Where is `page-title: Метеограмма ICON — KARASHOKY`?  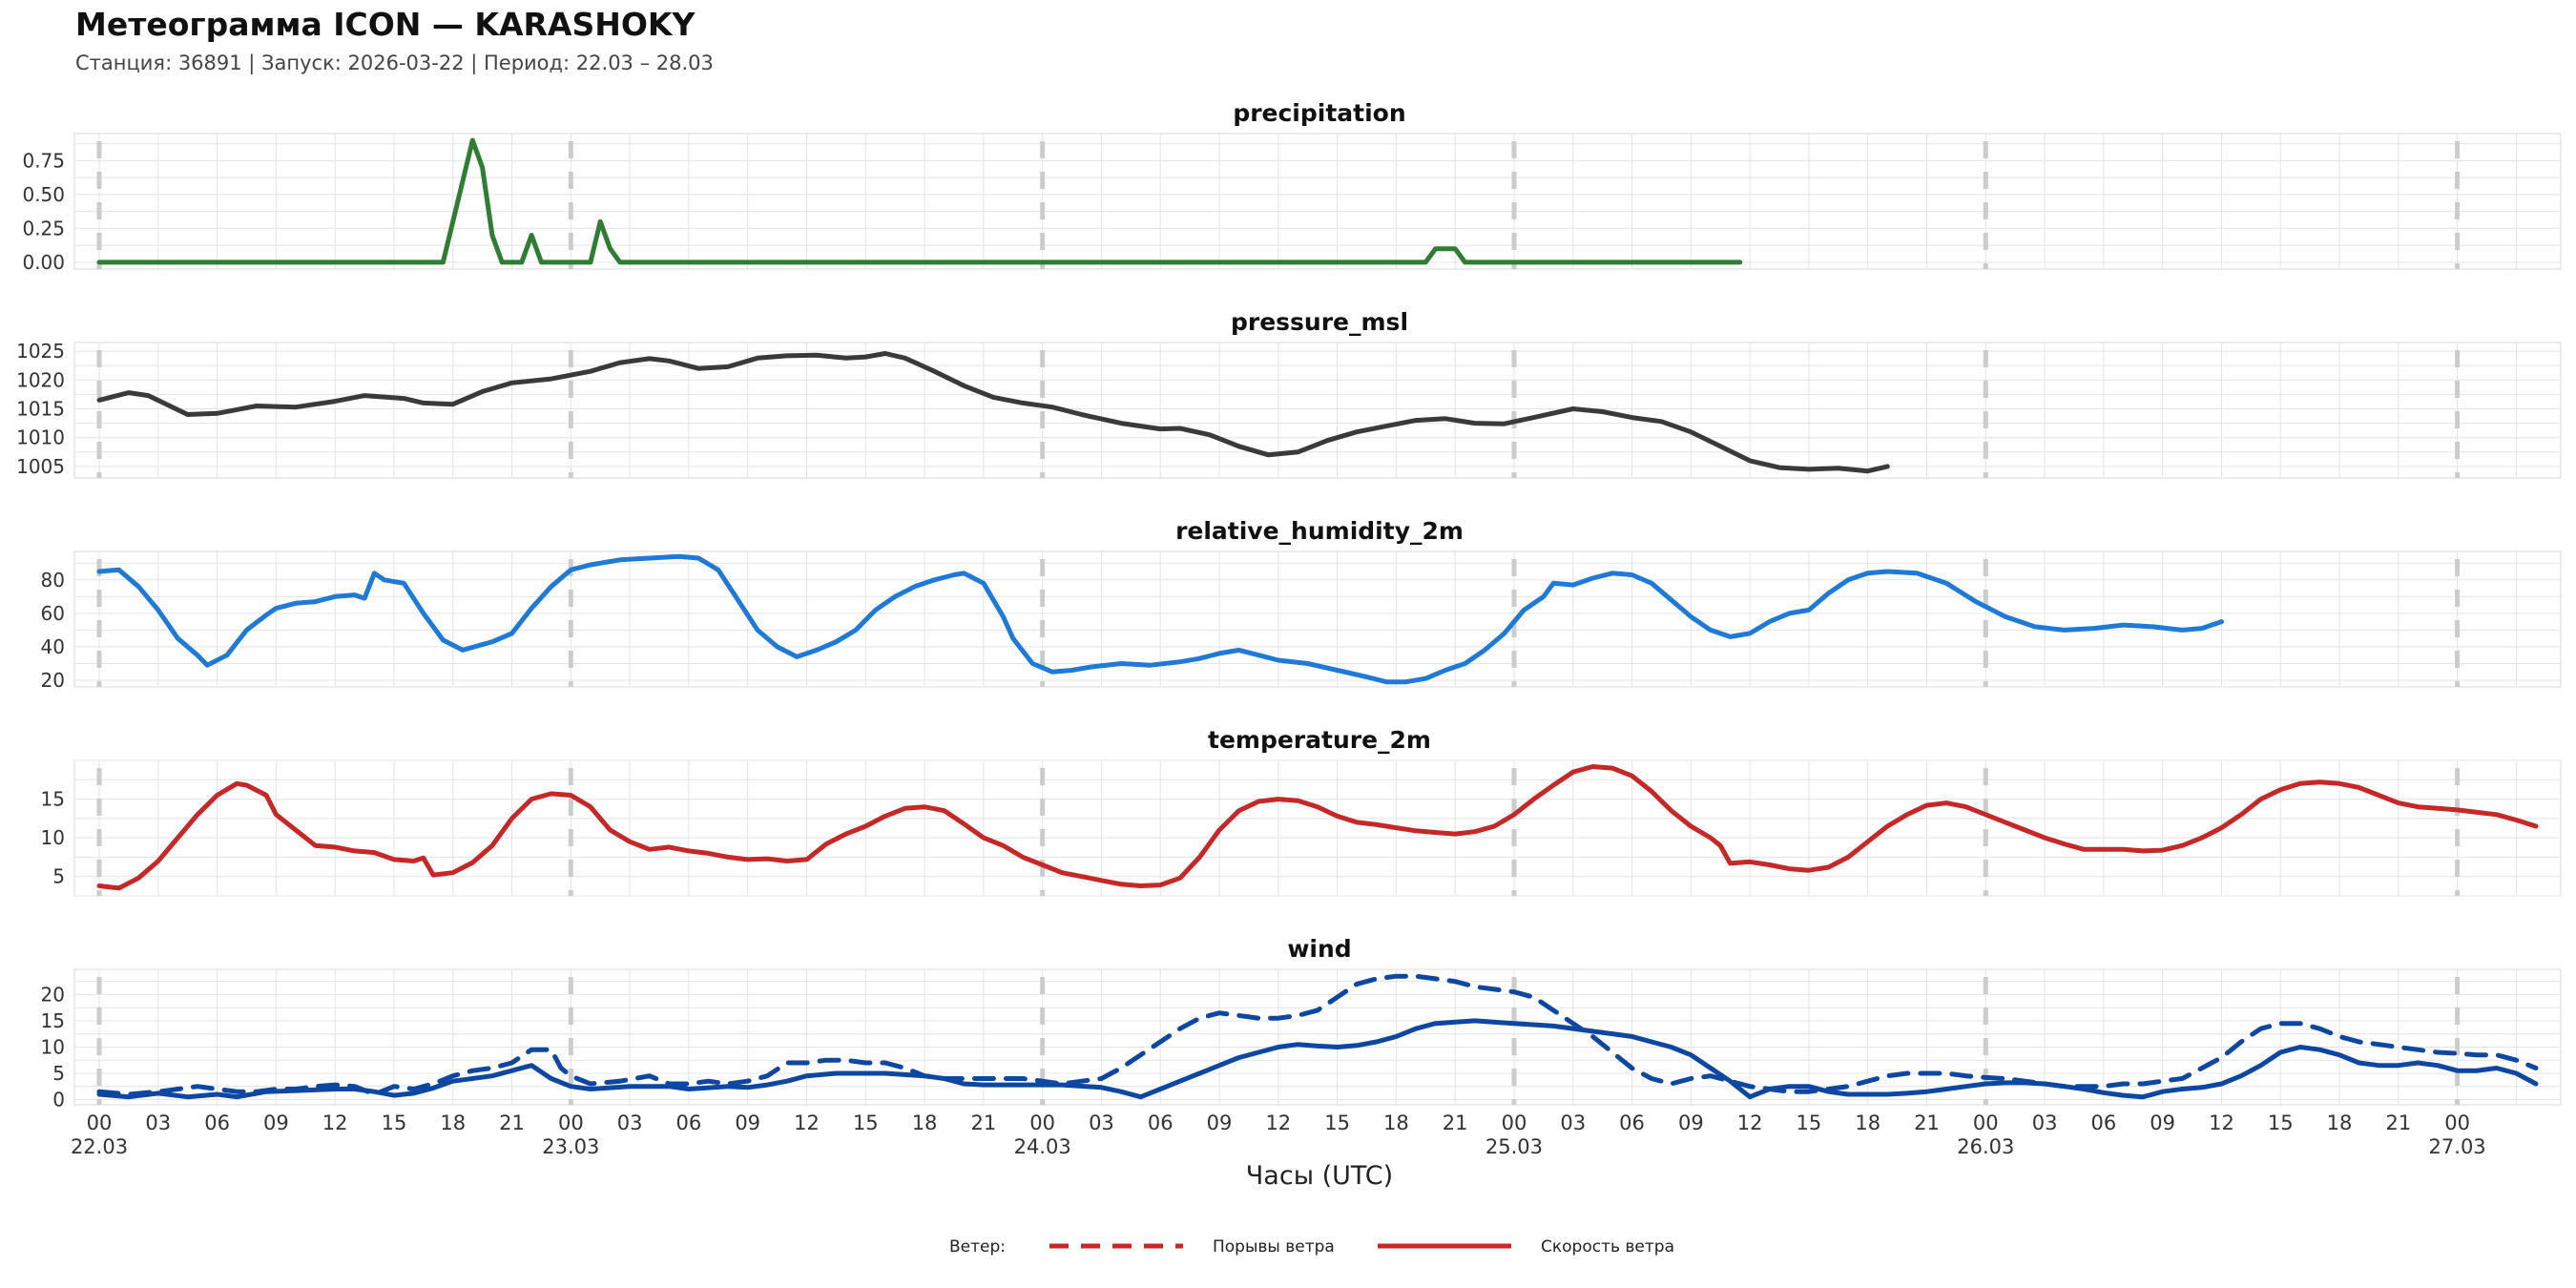
page-title: Метеограмма ICON — KARASHOKY is located at coordinates (385, 24).